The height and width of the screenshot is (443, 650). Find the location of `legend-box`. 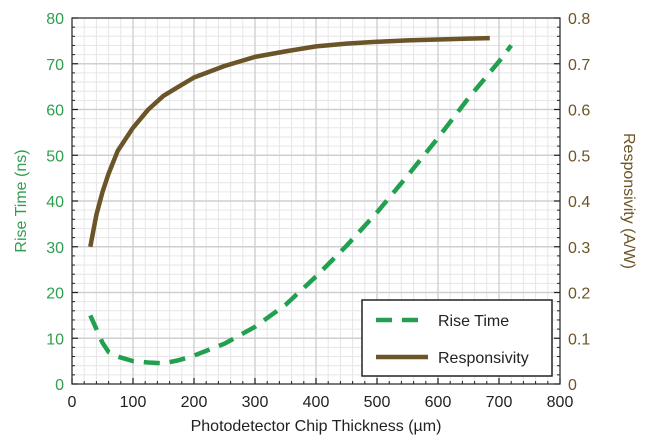

legend-box is located at coordinates (457, 338).